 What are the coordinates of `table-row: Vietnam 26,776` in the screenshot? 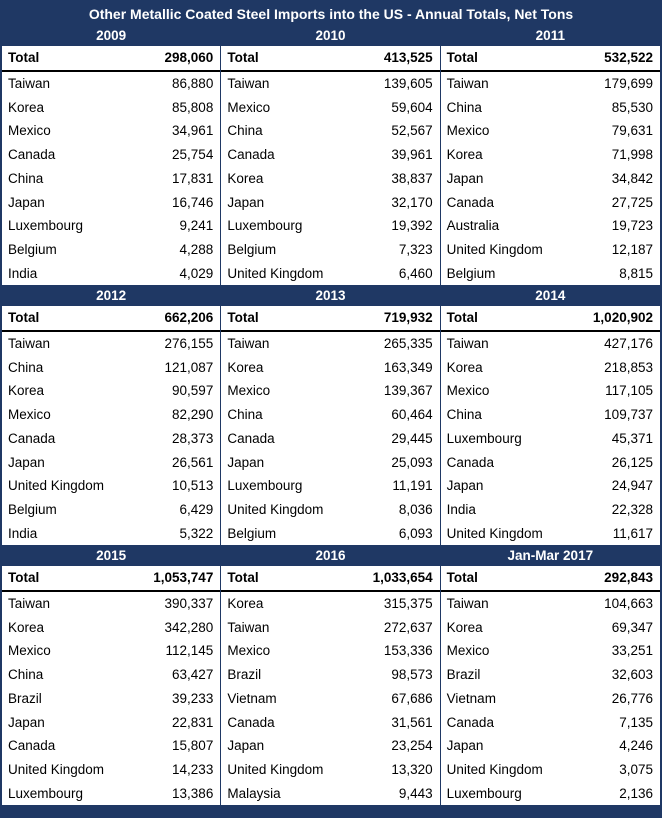 It's located at (550, 698).